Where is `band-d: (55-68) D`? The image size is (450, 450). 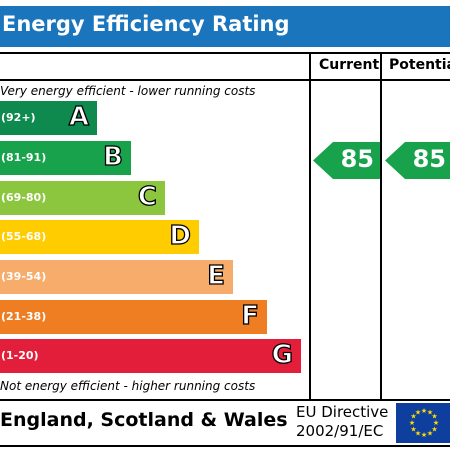
band-d: (55-68) D is located at coordinates (99, 237).